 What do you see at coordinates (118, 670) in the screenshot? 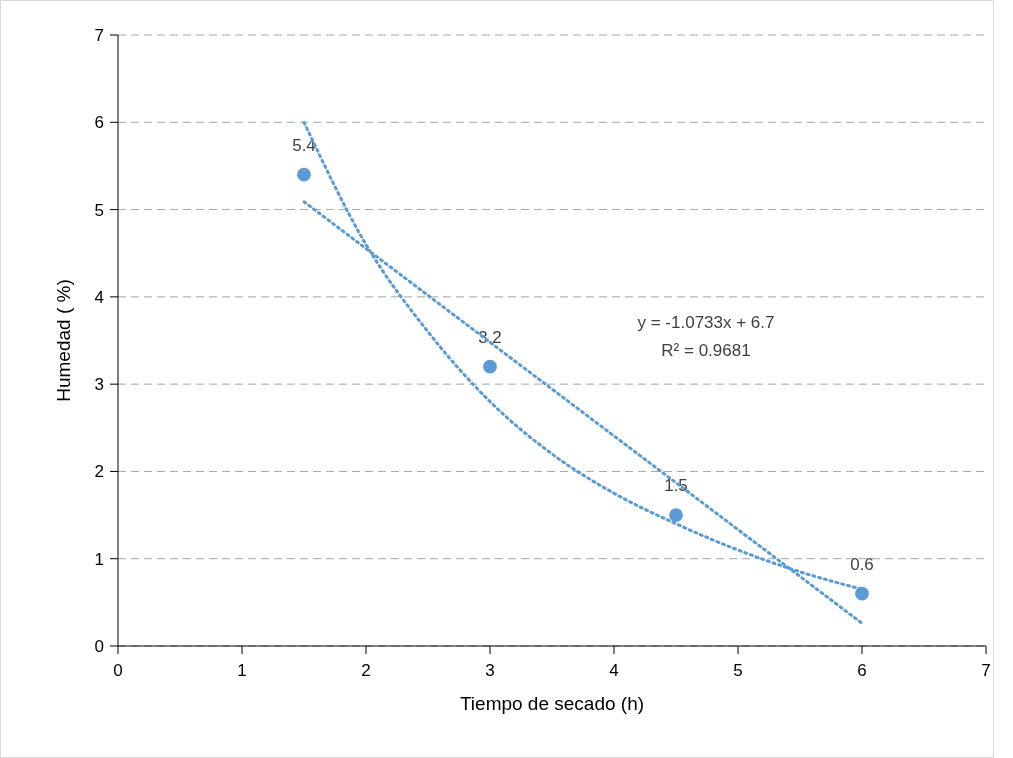
I see `x-tick-label: 0` at bounding box center [118, 670].